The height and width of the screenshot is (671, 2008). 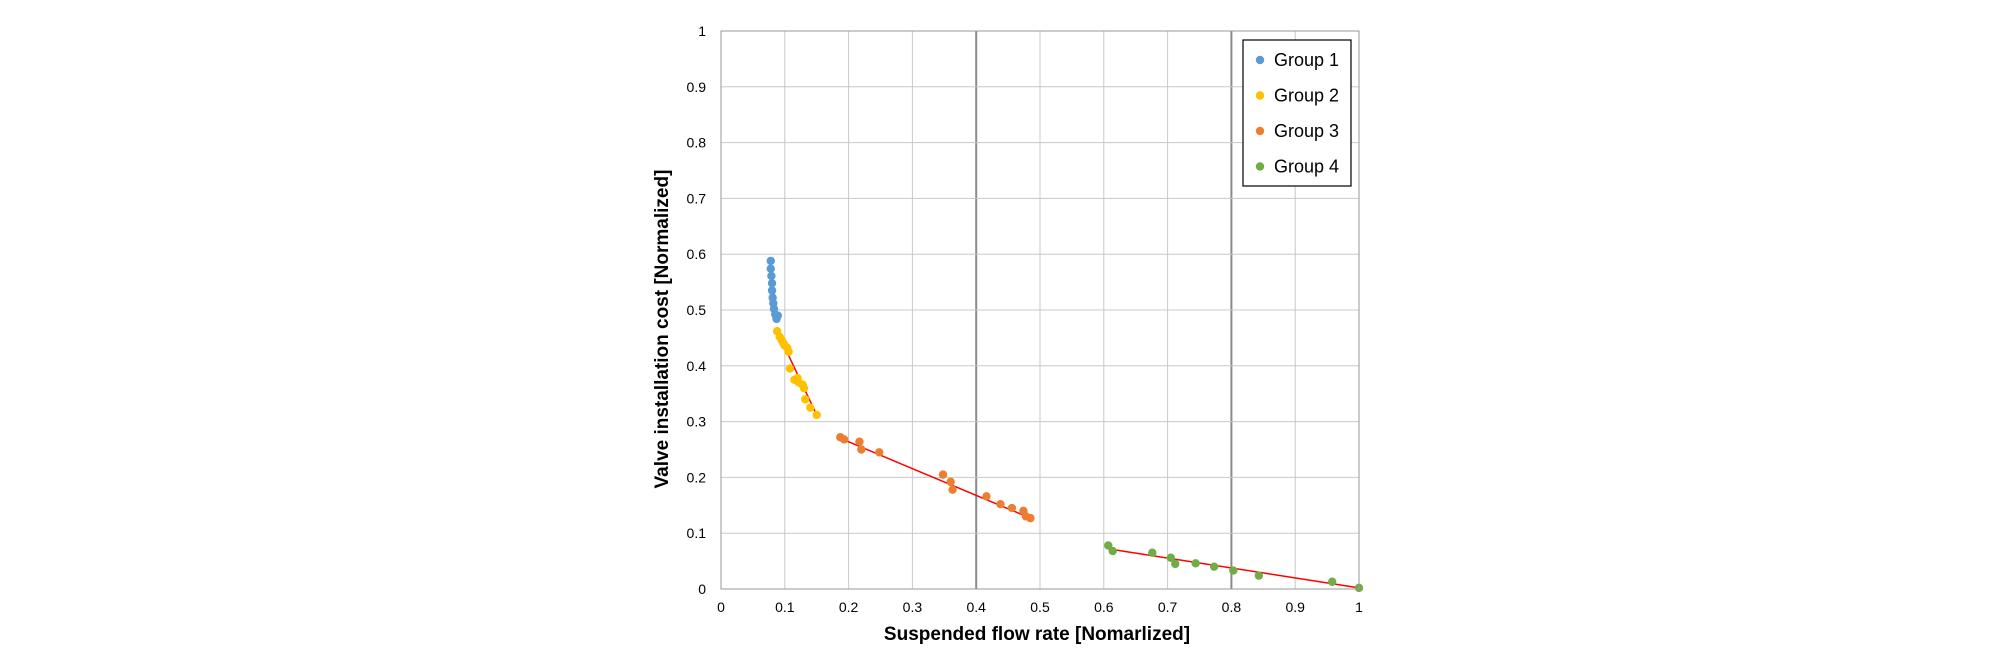 I want to click on x-tick-label: 0.5, so click(x=1040, y=607).